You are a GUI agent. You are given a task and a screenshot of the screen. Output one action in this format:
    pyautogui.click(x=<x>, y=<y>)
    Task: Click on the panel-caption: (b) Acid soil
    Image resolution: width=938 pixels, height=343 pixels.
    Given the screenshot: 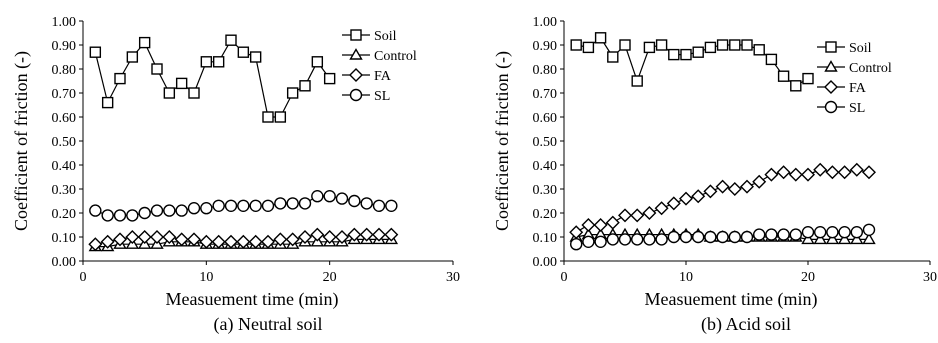 What is the action you would take?
    pyautogui.click(x=746, y=324)
    